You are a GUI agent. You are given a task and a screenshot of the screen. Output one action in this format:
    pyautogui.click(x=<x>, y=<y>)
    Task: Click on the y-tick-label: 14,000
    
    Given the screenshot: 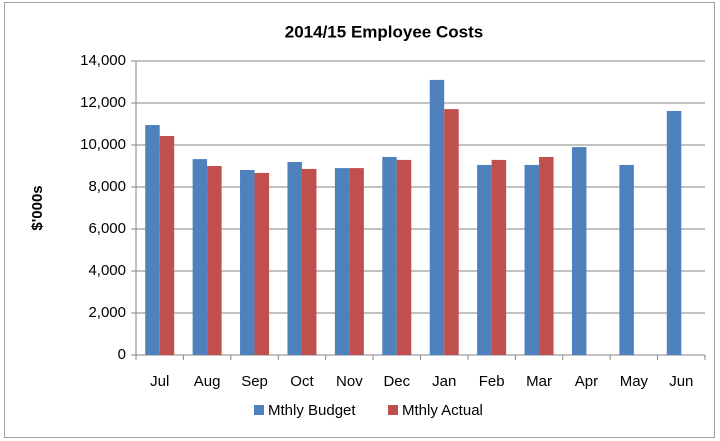 What is the action you would take?
    pyautogui.click(x=103, y=60)
    